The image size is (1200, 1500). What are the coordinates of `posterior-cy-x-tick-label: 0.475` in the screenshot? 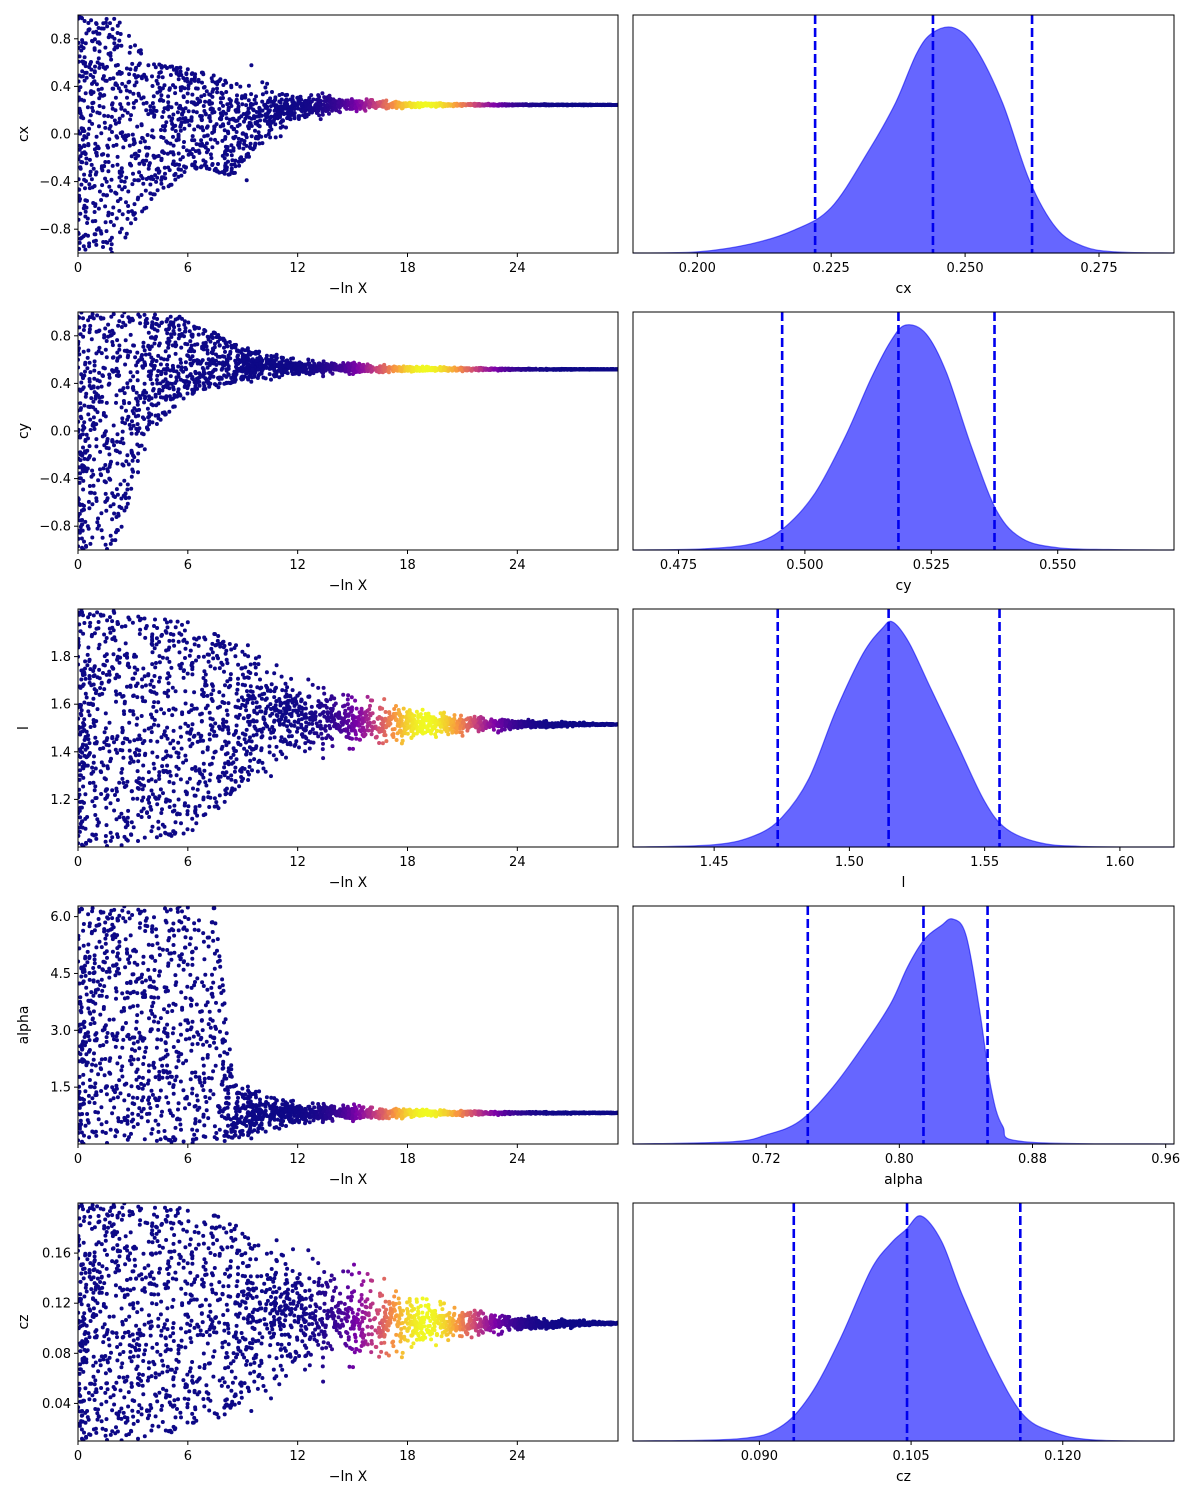 It's located at (678, 565).